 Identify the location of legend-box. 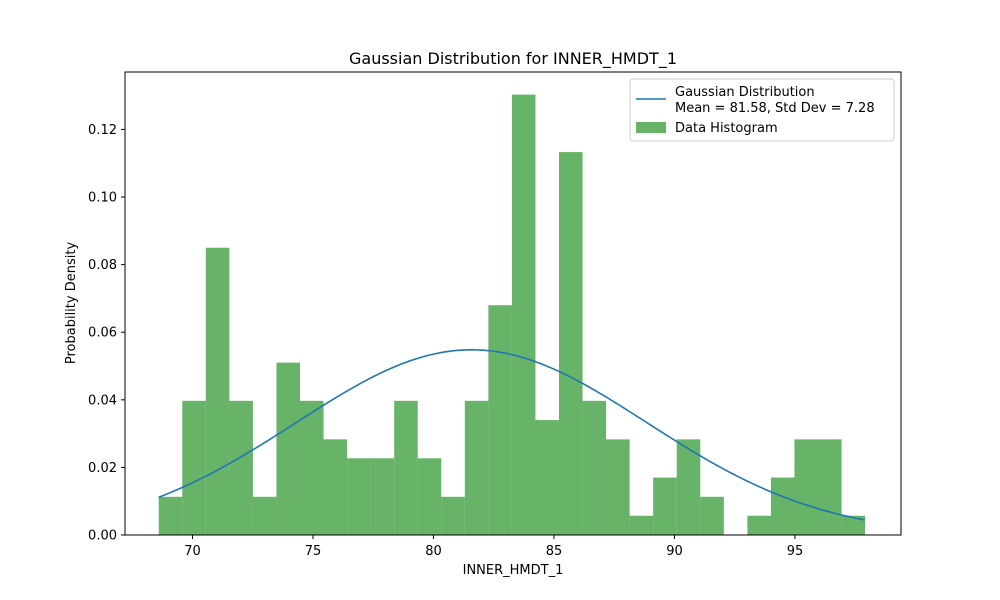
(762, 110).